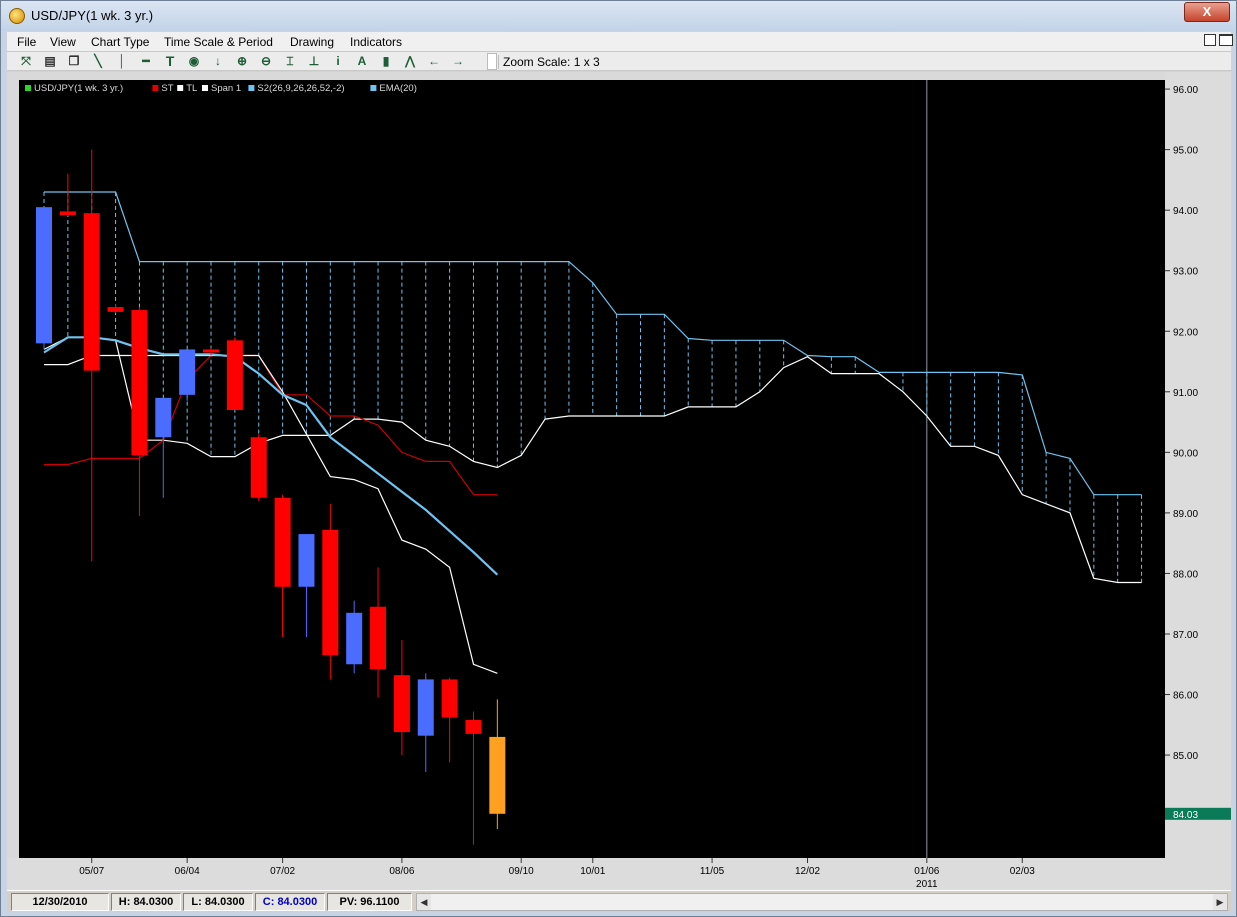  What do you see at coordinates (98, 61) in the screenshot?
I see `trendline-icon: ╲` at bounding box center [98, 61].